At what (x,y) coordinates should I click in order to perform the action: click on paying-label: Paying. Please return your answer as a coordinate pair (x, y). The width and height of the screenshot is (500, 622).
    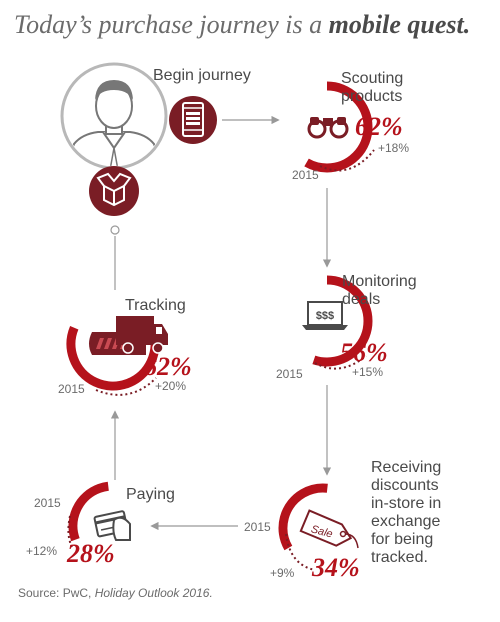
    Looking at the image, I should click on (150, 494).